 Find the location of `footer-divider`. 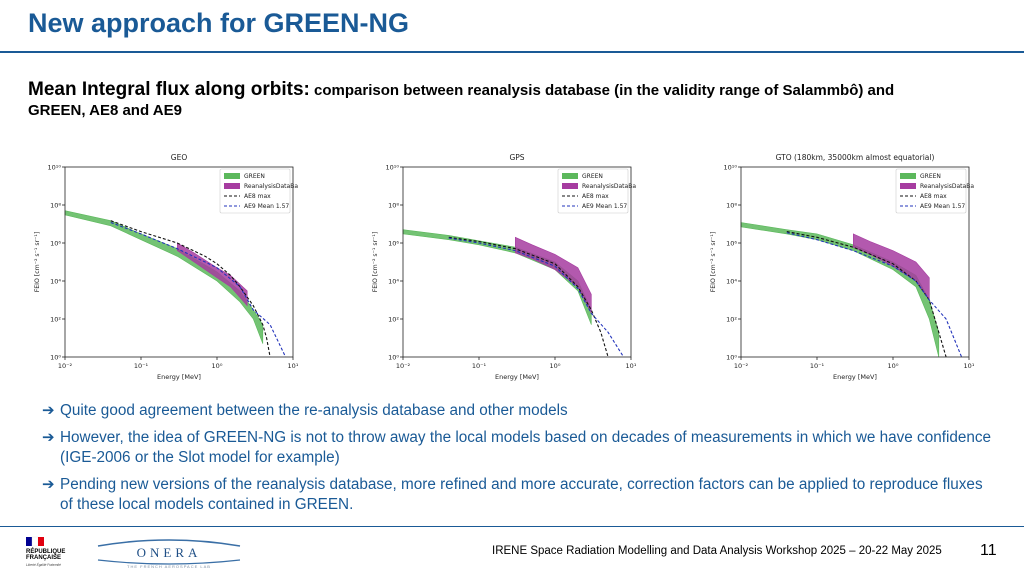

footer-divider is located at coordinates (512, 526).